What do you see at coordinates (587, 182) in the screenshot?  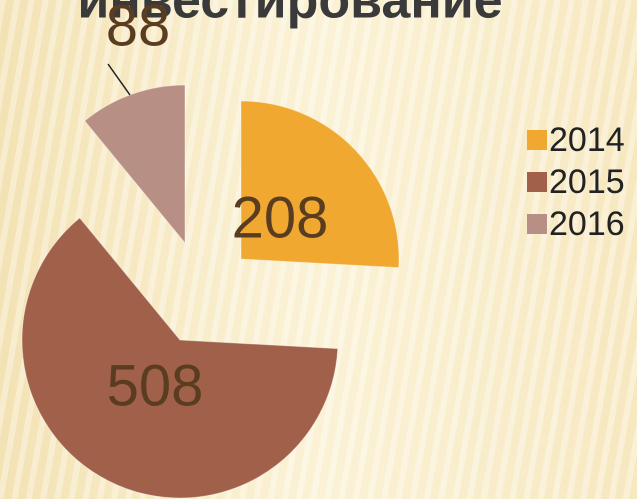 I see `legend-label: 2015` at bounding box center [587, 182].